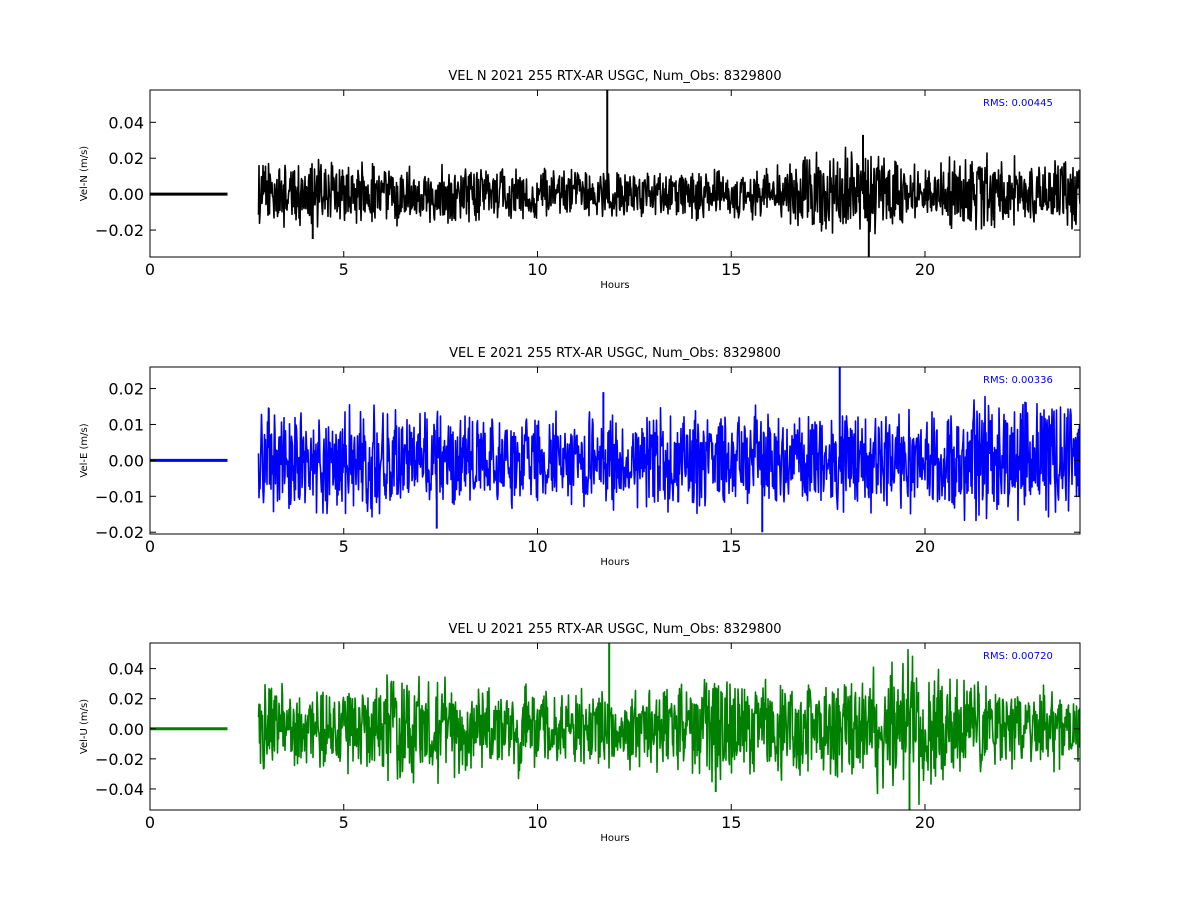  What do you see at coordinates (84, 450) in the screenshot?
I see `y-axis-label: Vel-E (m/s)` at bounding box center [84, 450].